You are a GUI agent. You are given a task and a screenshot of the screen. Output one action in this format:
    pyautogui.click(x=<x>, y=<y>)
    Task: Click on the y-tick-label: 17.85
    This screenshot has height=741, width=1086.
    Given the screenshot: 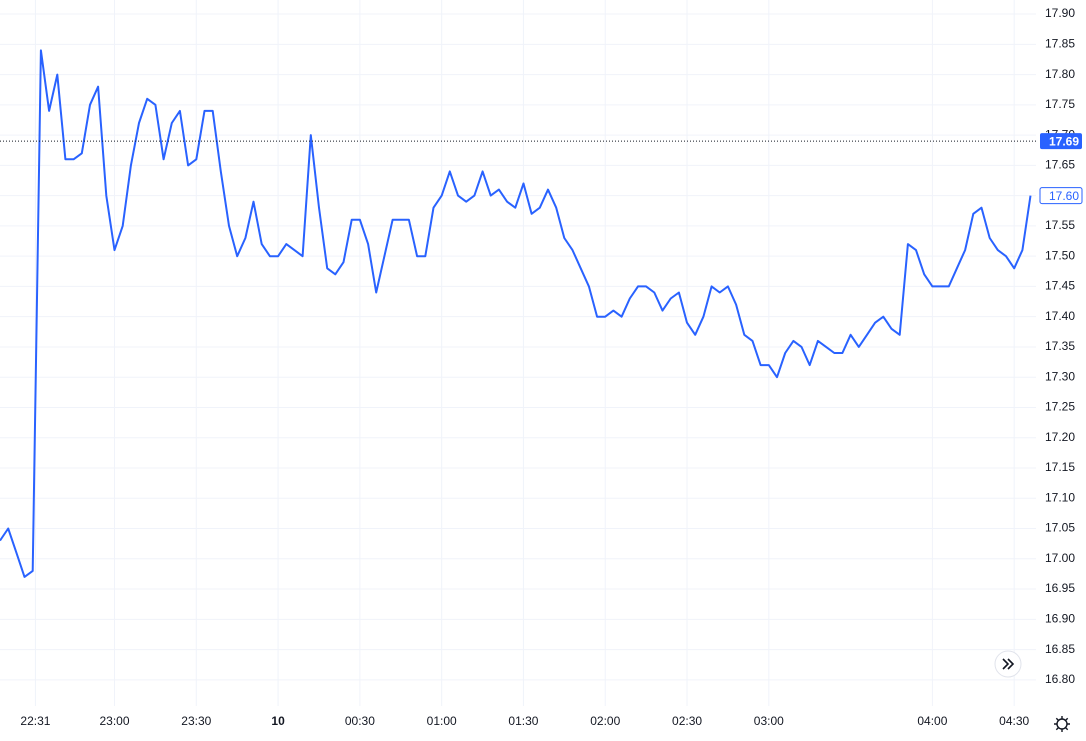 What is the action you would take?
    pyautogui.click(x=1060, y=43)
    